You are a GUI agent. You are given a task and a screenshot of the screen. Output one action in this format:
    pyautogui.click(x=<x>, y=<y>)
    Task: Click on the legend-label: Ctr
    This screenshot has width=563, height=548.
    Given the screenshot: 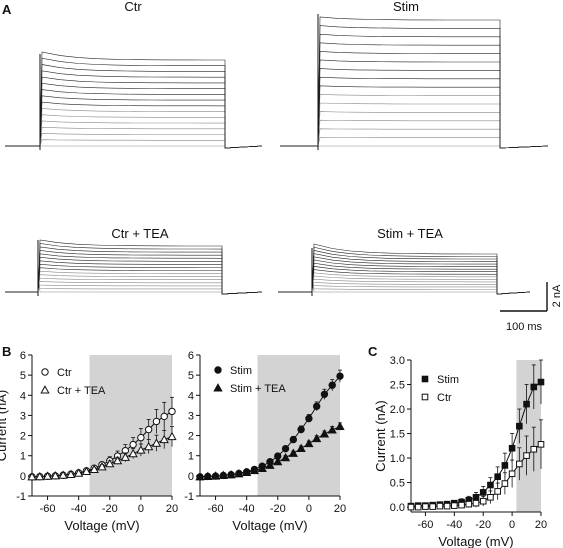 What is the action you would take?
    pyautogui.click(x=444, y=398)
    